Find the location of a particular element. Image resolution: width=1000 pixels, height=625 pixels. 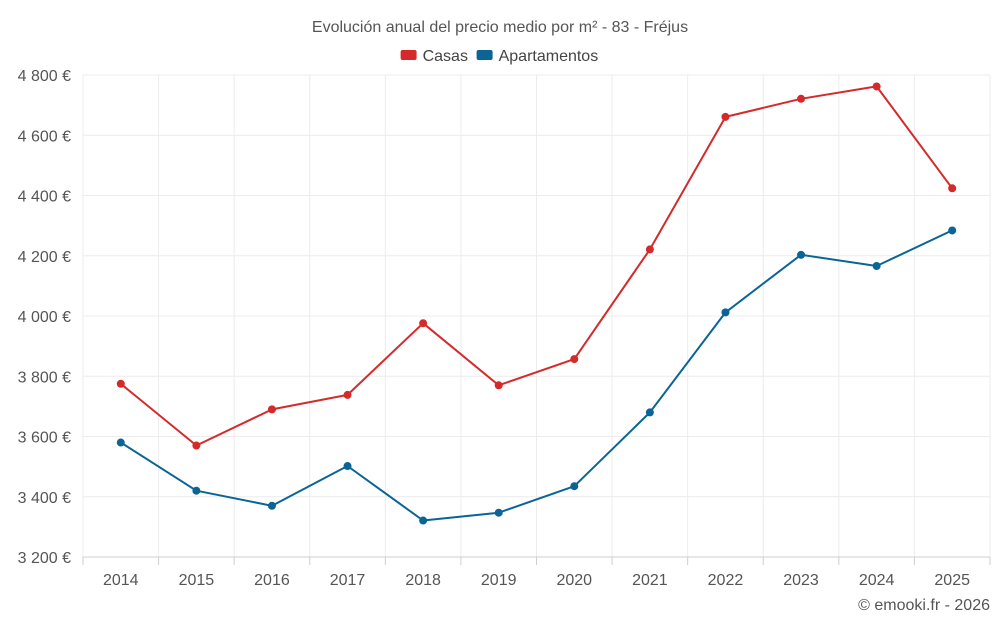

legend-item-apartamentos: Apartamentos is located at coordinates (537, 56).